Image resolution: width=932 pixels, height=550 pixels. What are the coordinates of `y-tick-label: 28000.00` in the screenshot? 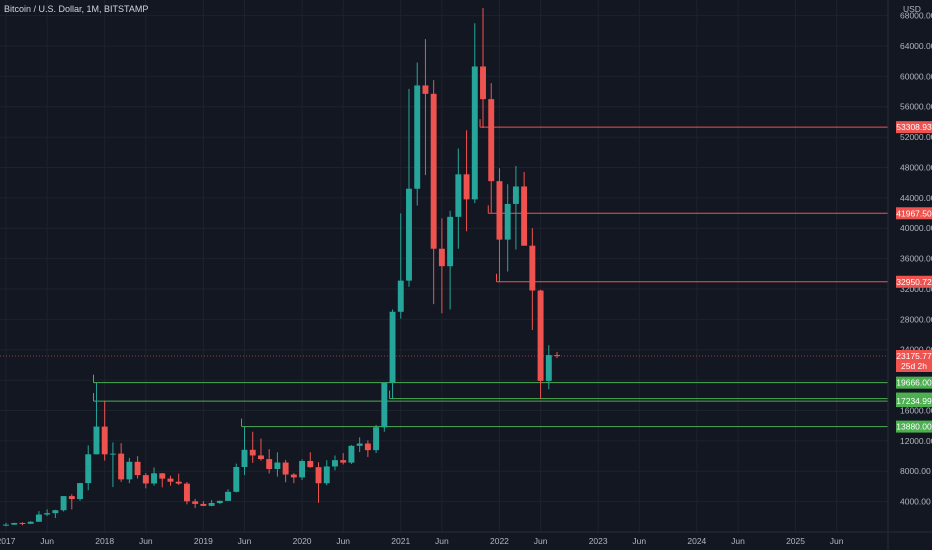 It's located at (916, 319).